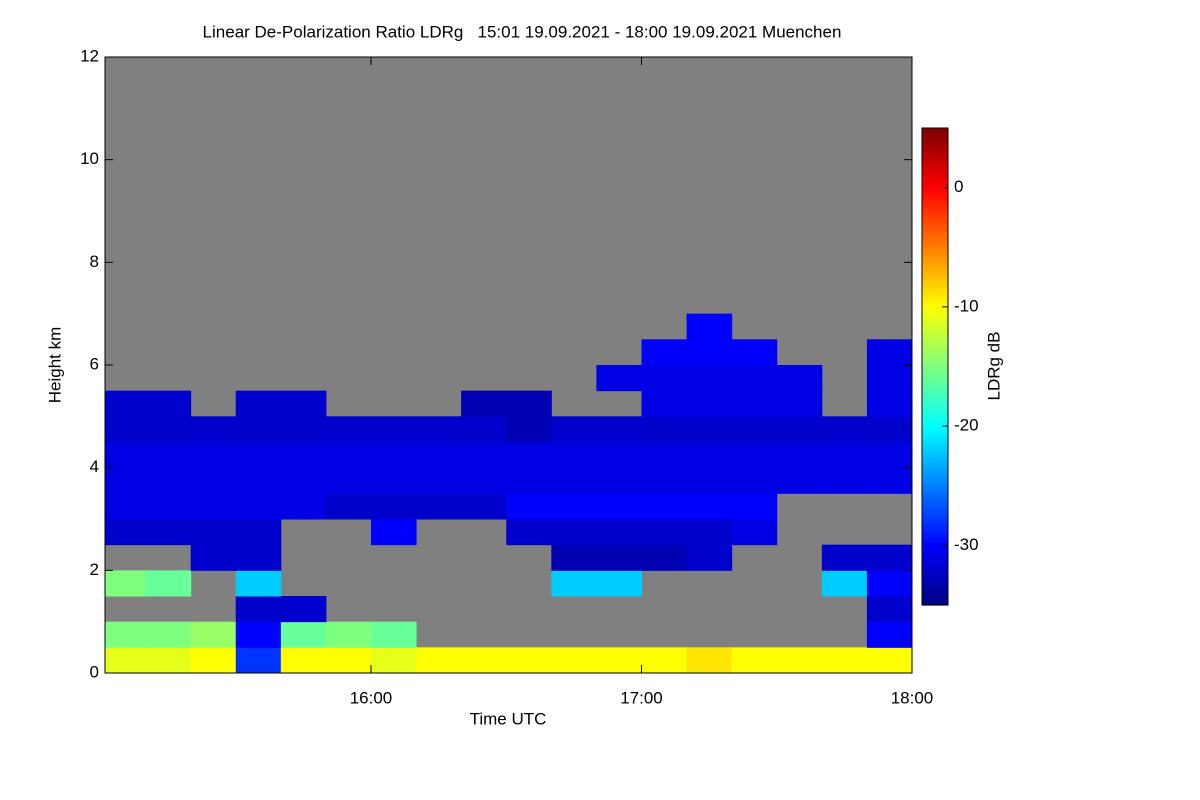  What do you see at coordinates (89, 55) in the screenshot?
I see `y-tick-label: 12` at bounding box center [89, 55].